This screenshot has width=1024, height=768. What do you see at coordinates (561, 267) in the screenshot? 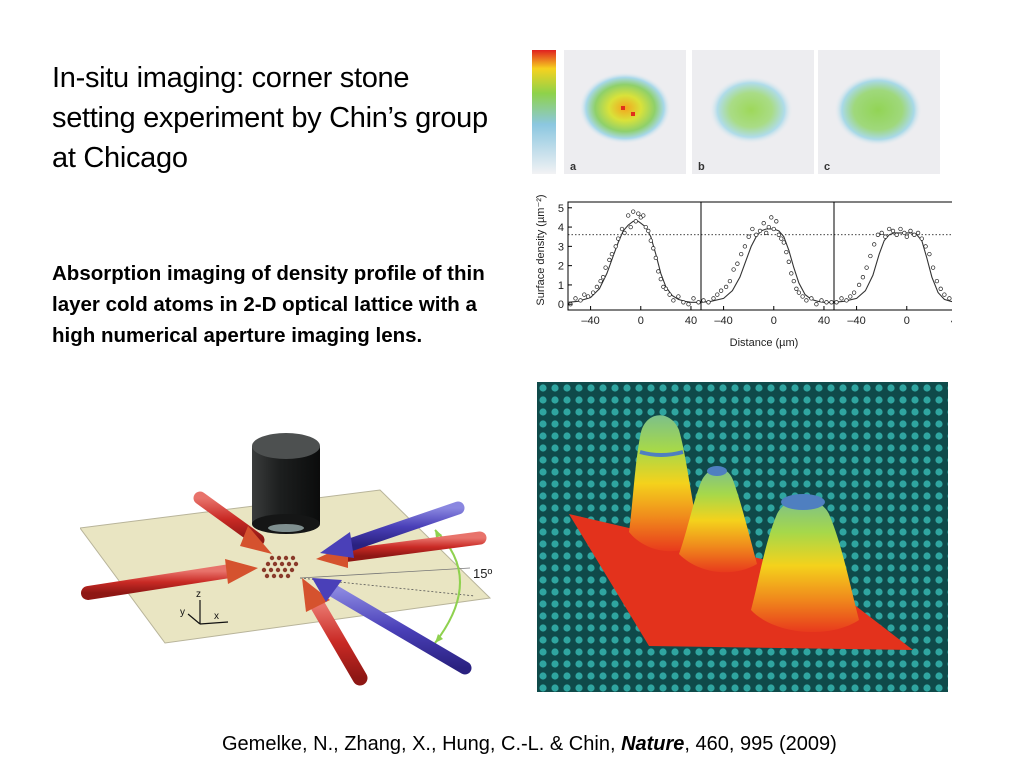
I see `y-tick-label: 2` at bounding box center [561, 267].